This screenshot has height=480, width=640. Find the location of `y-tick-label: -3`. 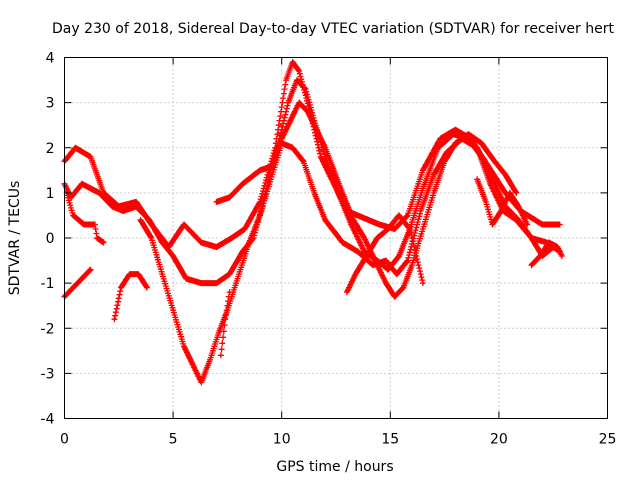

y-tick-label: -3 is located at coordinates (48, 374).